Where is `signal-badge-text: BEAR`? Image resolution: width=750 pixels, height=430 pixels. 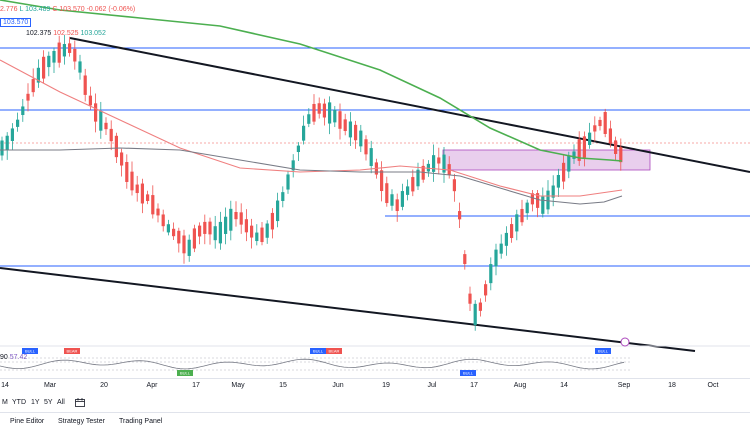 signal-badge-text: BEAR is located at coordinates (72, 351).